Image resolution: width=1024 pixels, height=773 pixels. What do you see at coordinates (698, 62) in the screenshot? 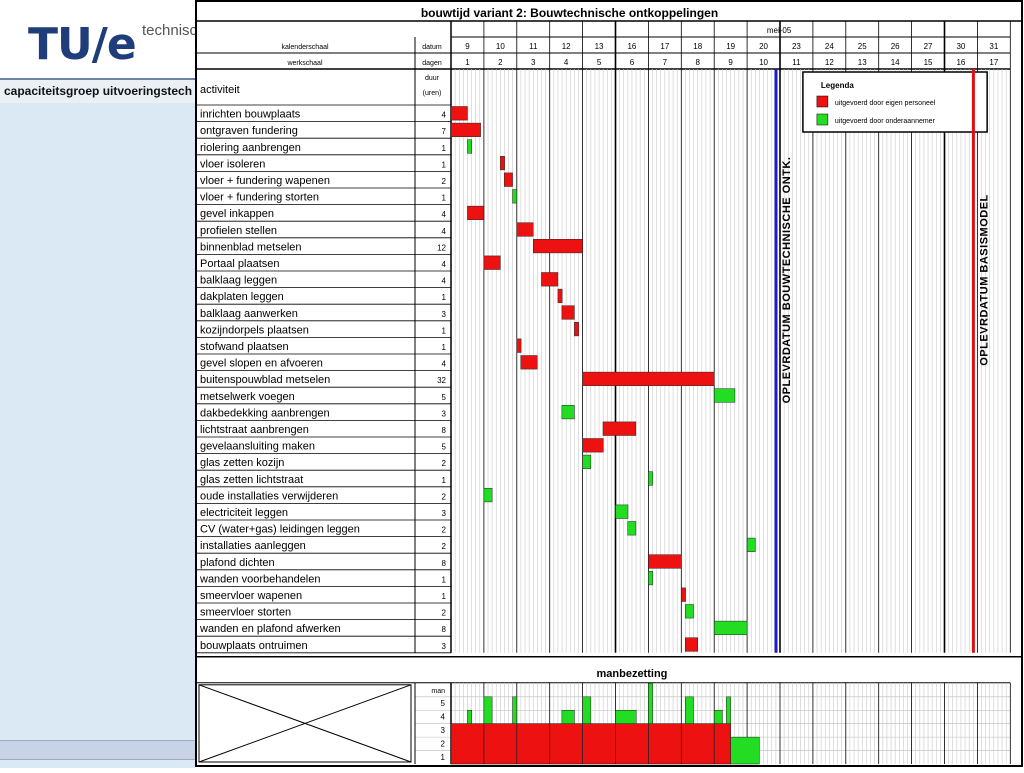
I see `workday-tick: 8` at bounding box center [698, 62].